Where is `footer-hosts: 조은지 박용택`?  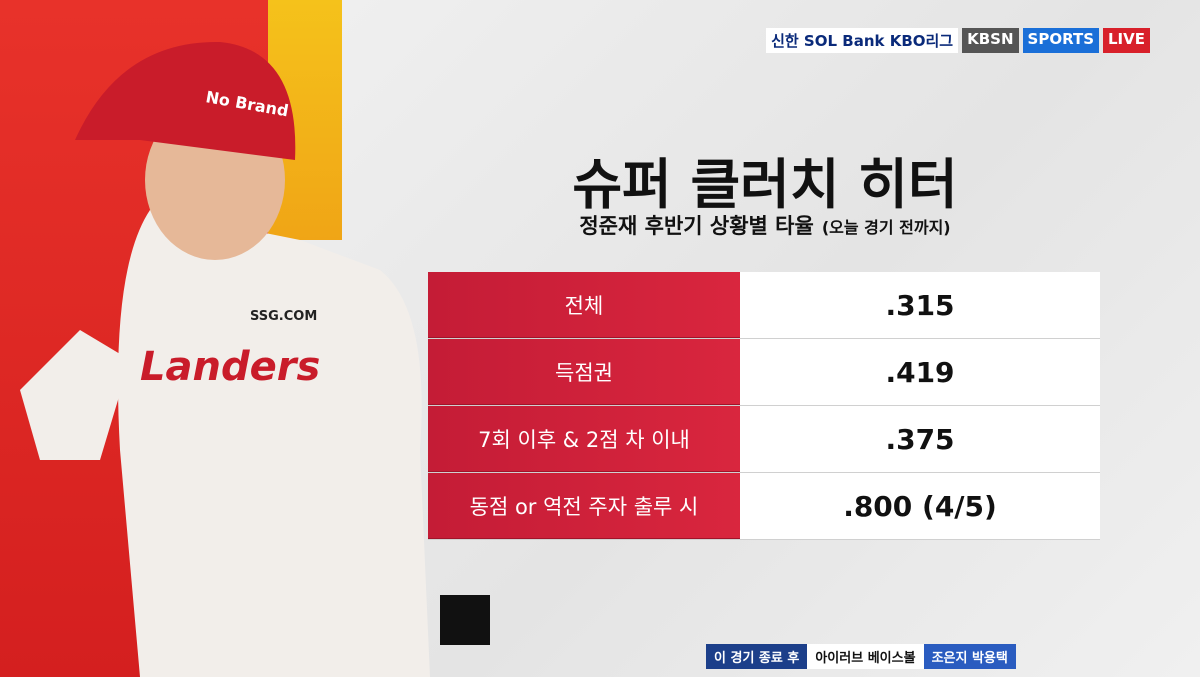 footer-hosts: 조은지 박용택 is located at coordinates (969, 656).